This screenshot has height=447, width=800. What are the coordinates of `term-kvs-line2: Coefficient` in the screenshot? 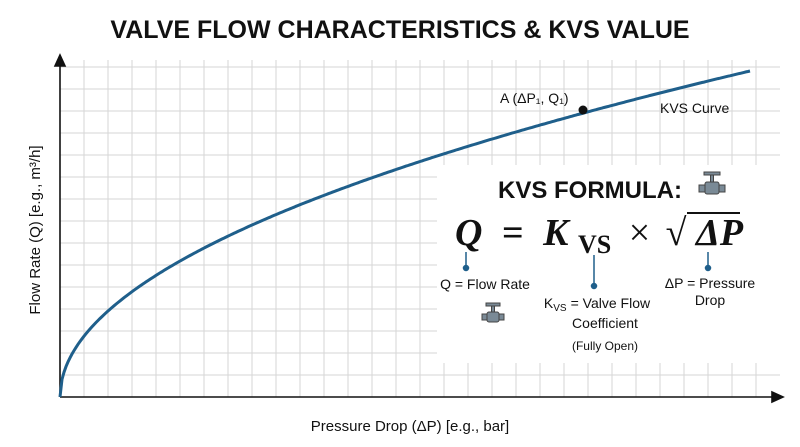 It's located at (605, 323).